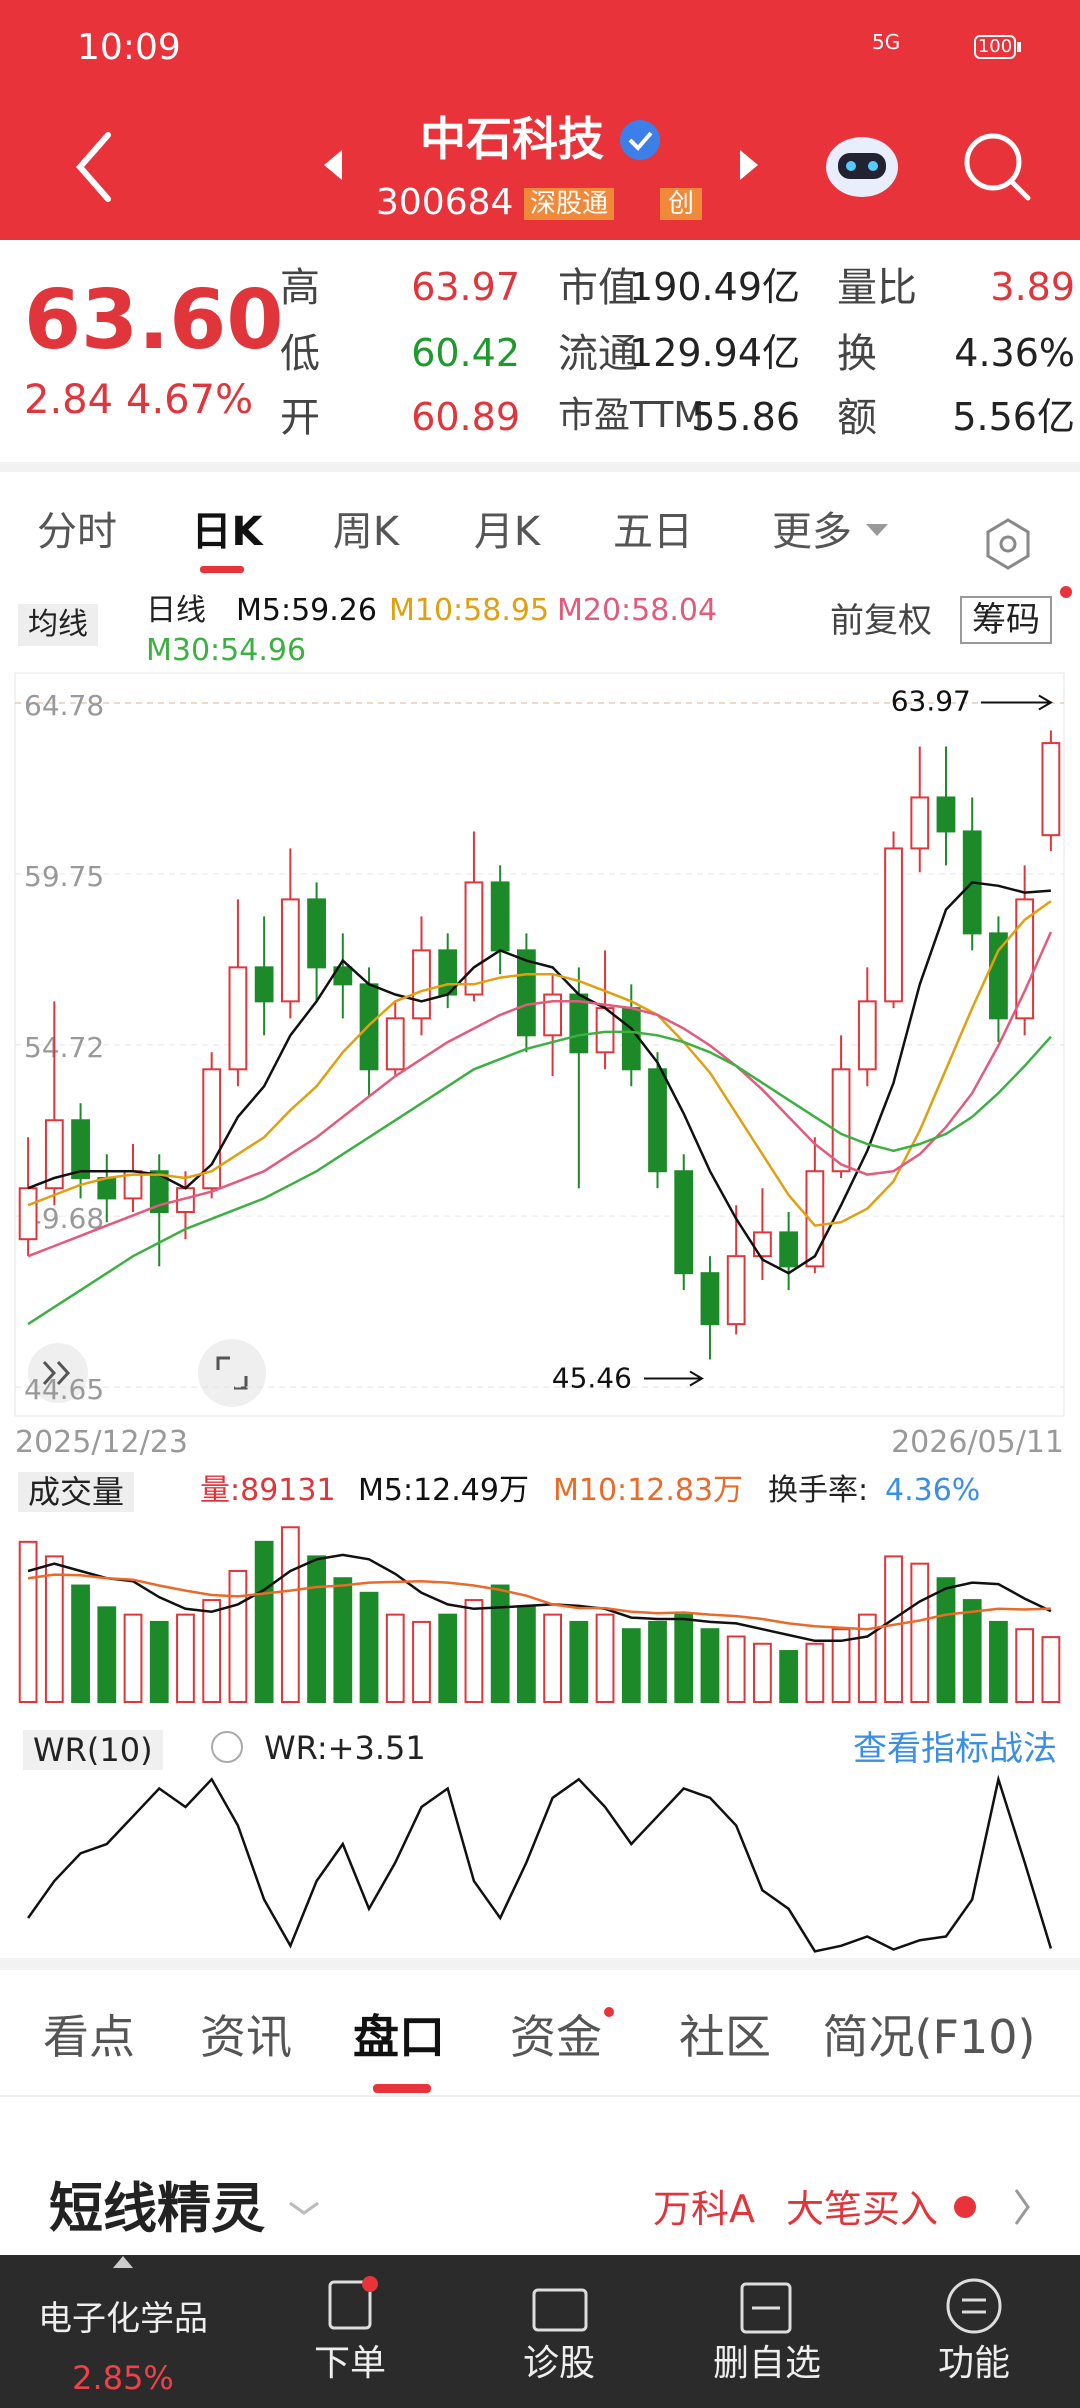 The width and height of the screenshot is (1080, 2408). Describe the element at coordinates (157, 2208) in the screenshot. I see `sprite-title: 短线精灵` at that location.